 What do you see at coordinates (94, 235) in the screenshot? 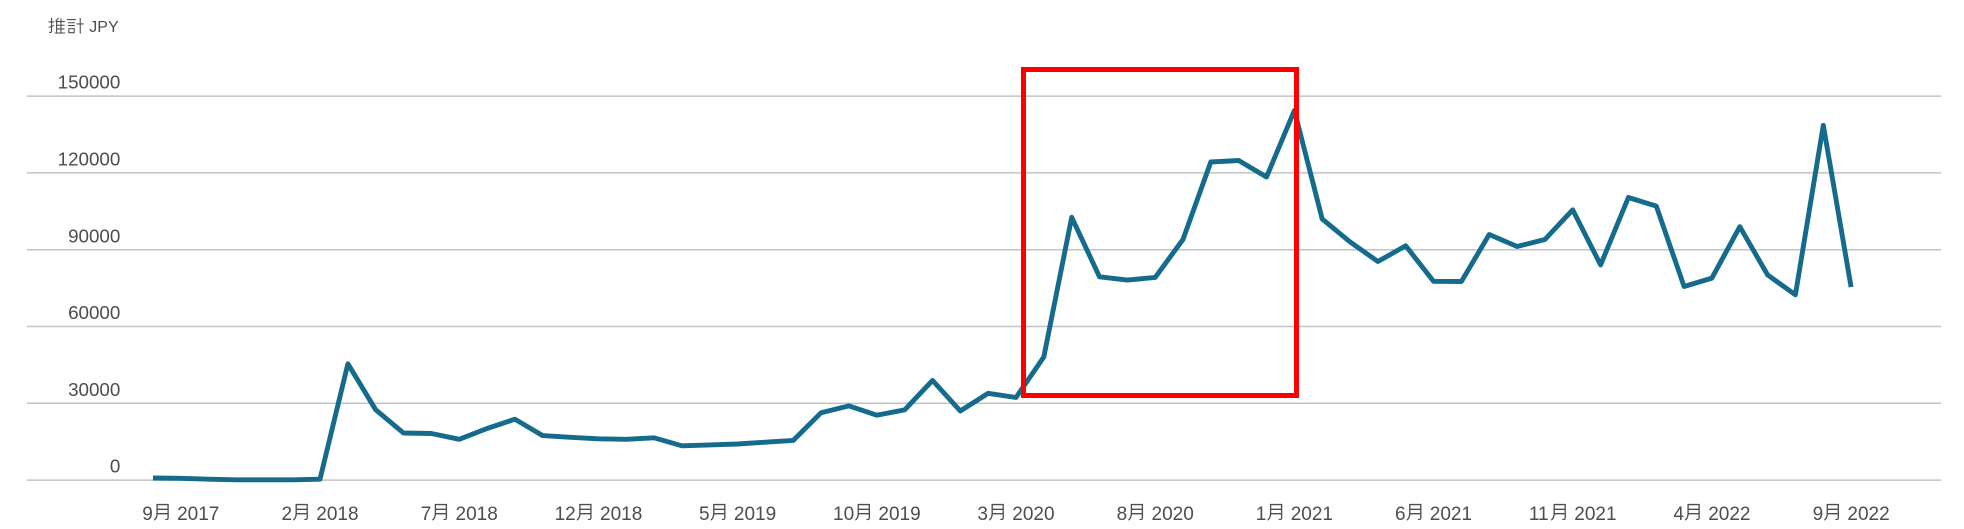
I see `svg-text: 90000` at bounding box center [94, 235].